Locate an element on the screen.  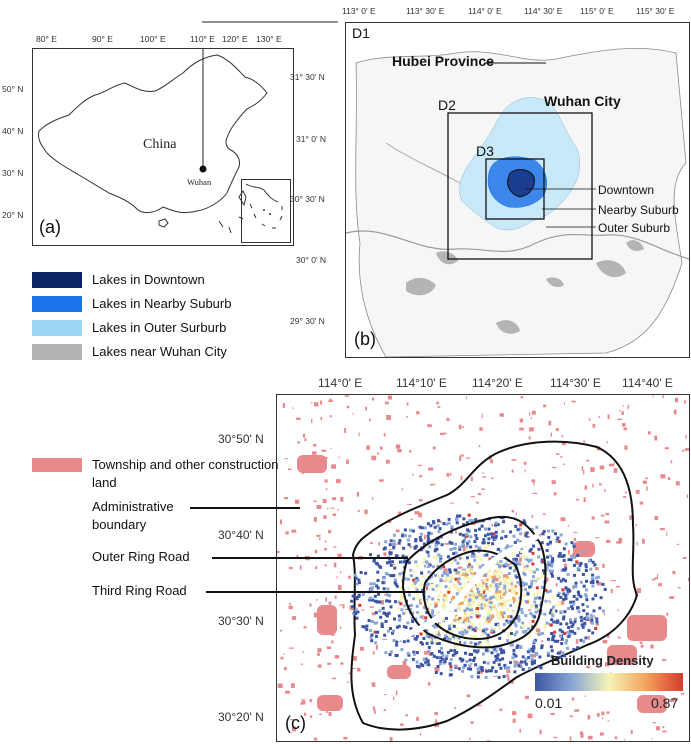
lat-tick: 30° N is located at coordinates (13, 173).